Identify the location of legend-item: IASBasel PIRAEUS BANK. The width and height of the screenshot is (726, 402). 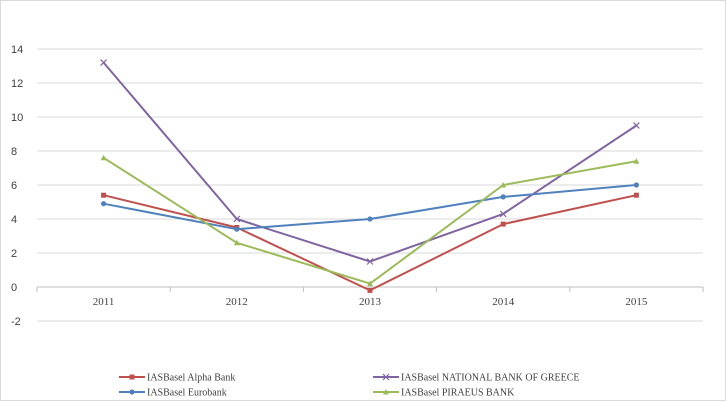
(444, 393).